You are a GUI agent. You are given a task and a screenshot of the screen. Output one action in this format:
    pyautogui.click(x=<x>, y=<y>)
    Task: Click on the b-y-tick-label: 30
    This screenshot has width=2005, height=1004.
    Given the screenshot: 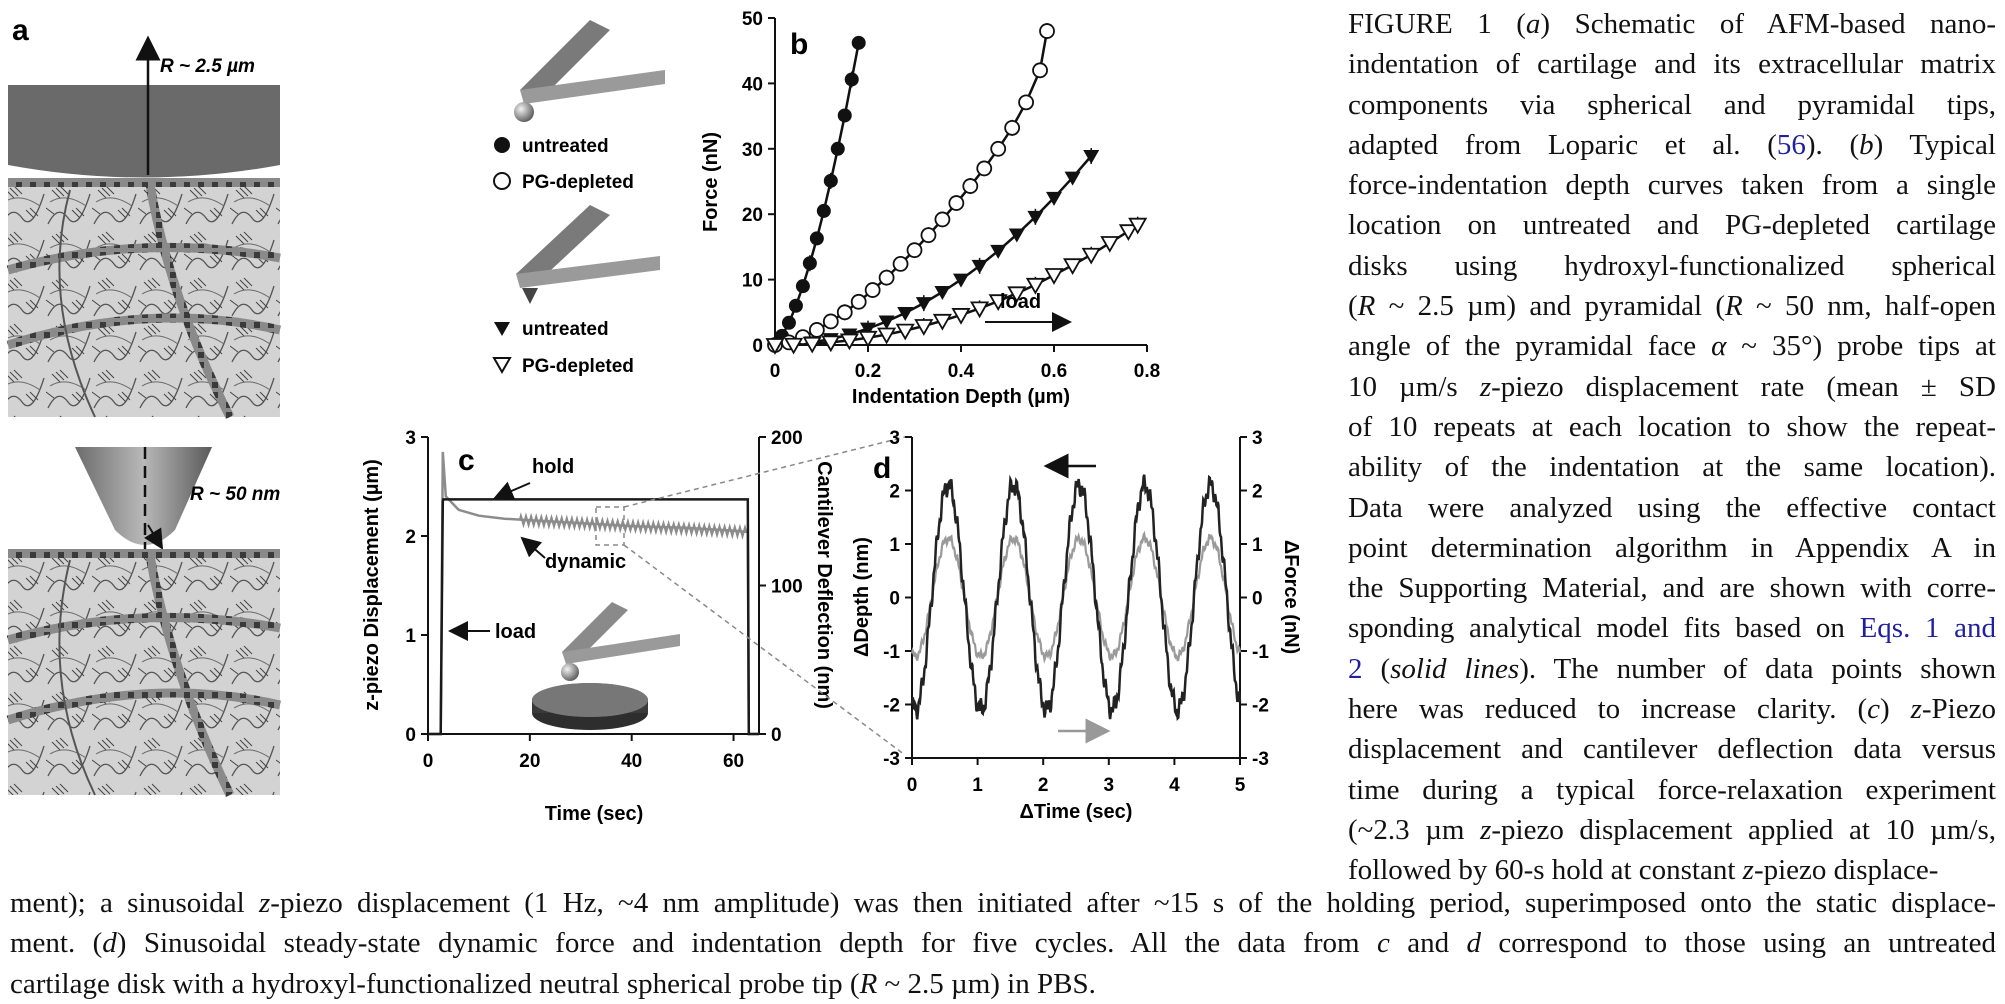 What is the action you would take?
    pyautogui.click(x=752, y=150)
    